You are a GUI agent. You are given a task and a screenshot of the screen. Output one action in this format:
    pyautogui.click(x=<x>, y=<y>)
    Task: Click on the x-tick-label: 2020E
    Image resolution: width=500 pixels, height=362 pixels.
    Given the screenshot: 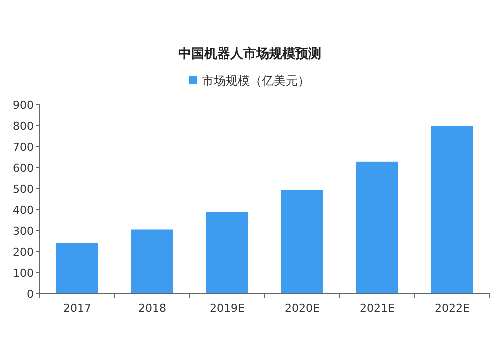 What is the action you would take?
    pyautogui.click(x=302, y=308)
    